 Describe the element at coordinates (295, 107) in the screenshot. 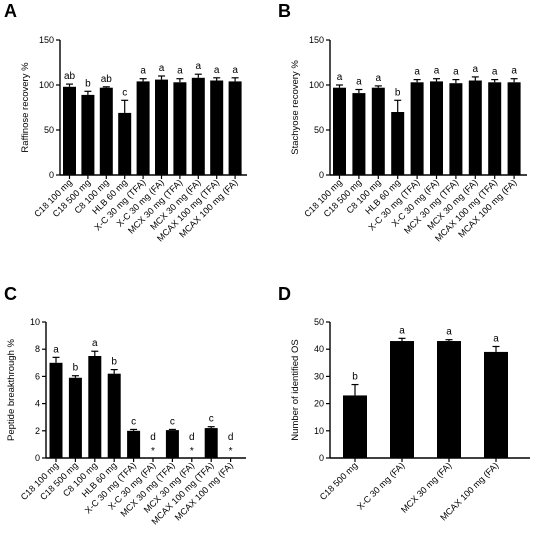

I see `y-axis-label: Stachyose recovery %` at that location.